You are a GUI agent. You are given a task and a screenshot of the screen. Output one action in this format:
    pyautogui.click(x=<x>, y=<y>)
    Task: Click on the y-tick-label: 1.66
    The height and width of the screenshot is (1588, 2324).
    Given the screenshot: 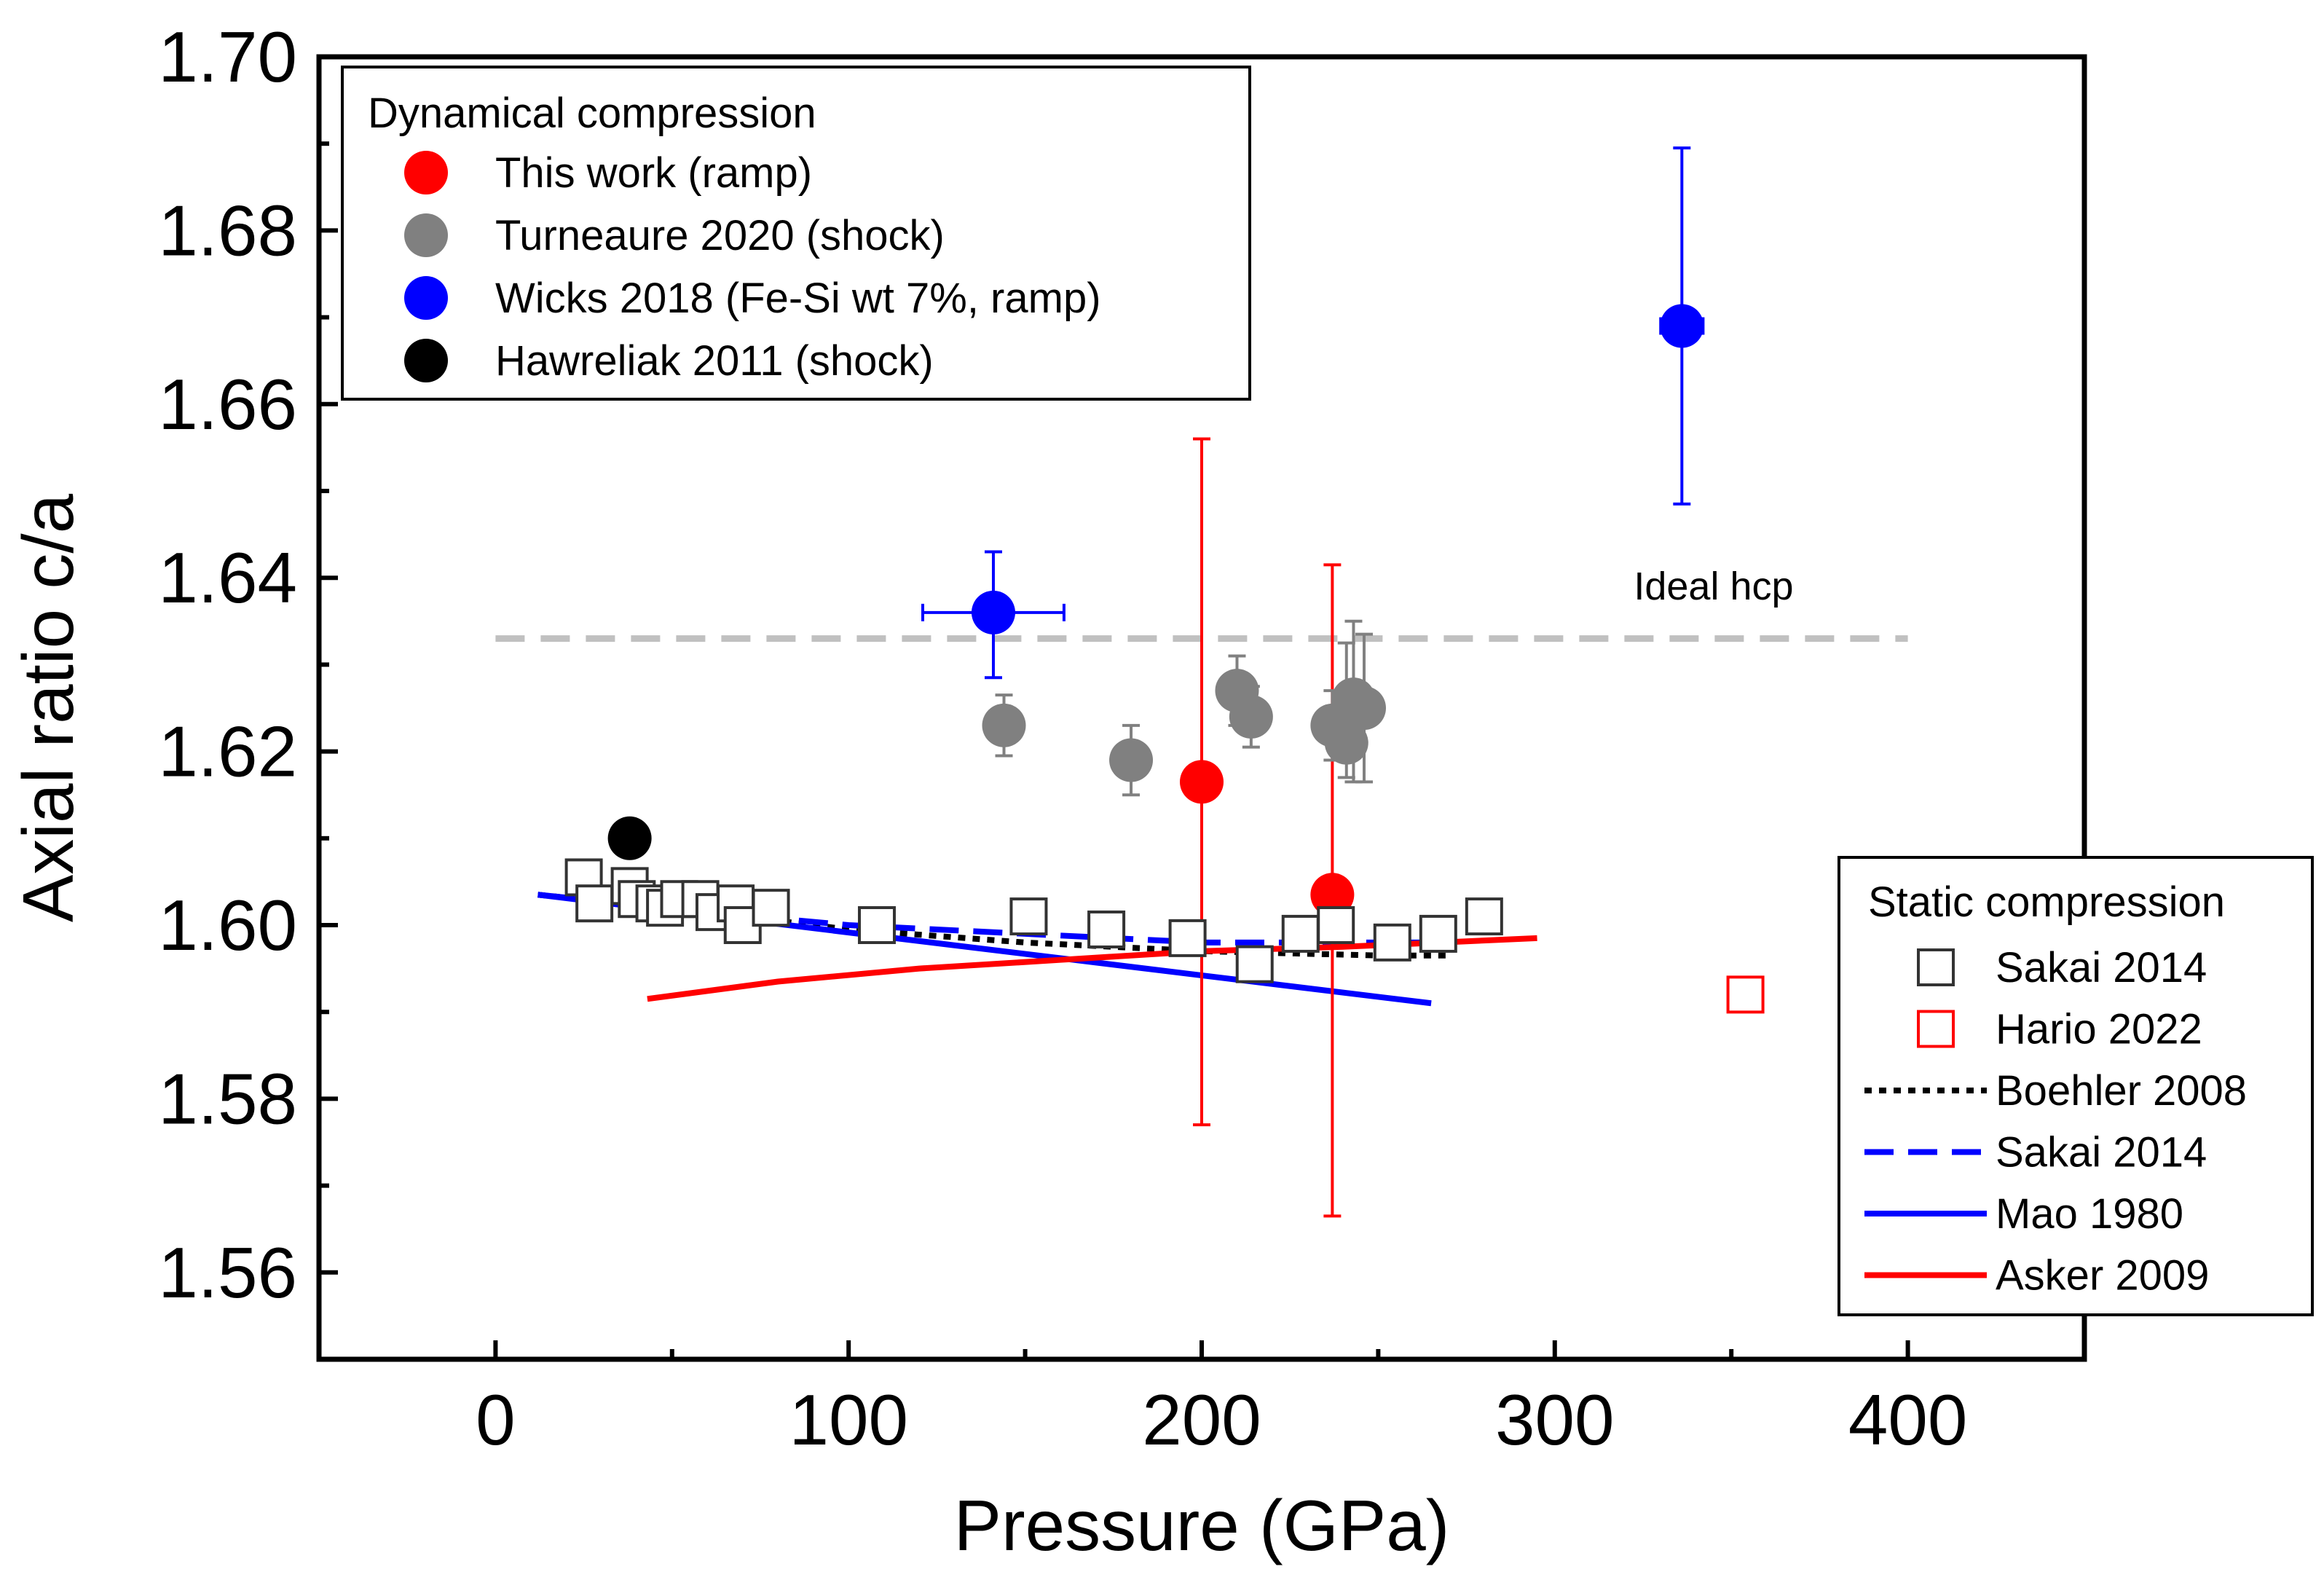 What is the action you would take?
    pyautogui.click(x=227, y=404)
    